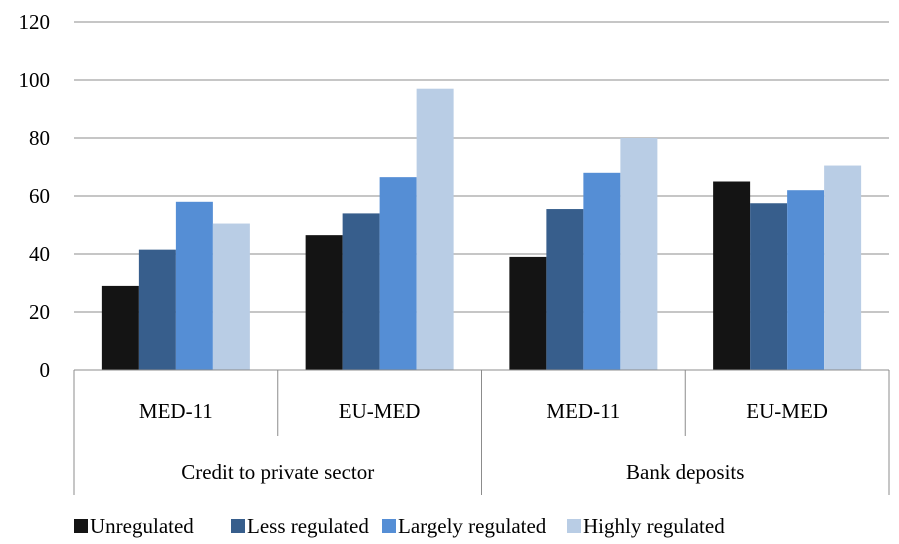 The width and height of the screenshot is (899, 544). What do you see at coordinates (277, 472) in the screenshot?
I see `x-group-label: Credit to private sector` at bounding box center [277, 472].